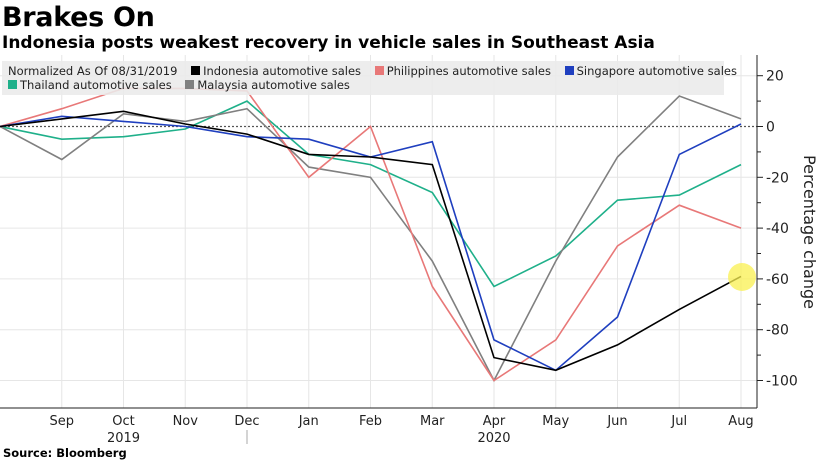 This screenshot has width=820, height=461. I want to click on highlight-circle, so click(742, 277).